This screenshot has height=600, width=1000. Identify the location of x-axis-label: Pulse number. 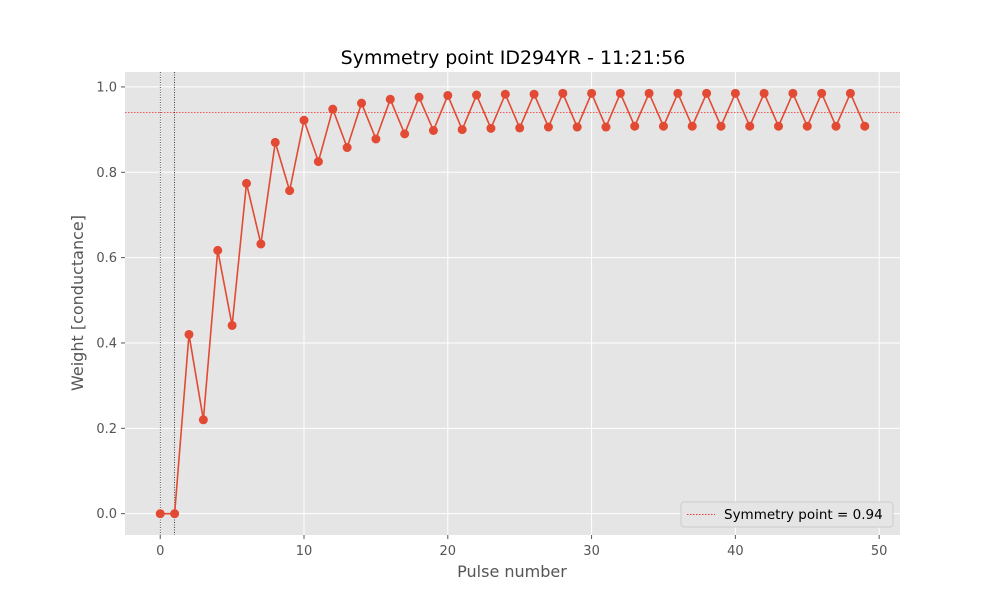
(512, 571).